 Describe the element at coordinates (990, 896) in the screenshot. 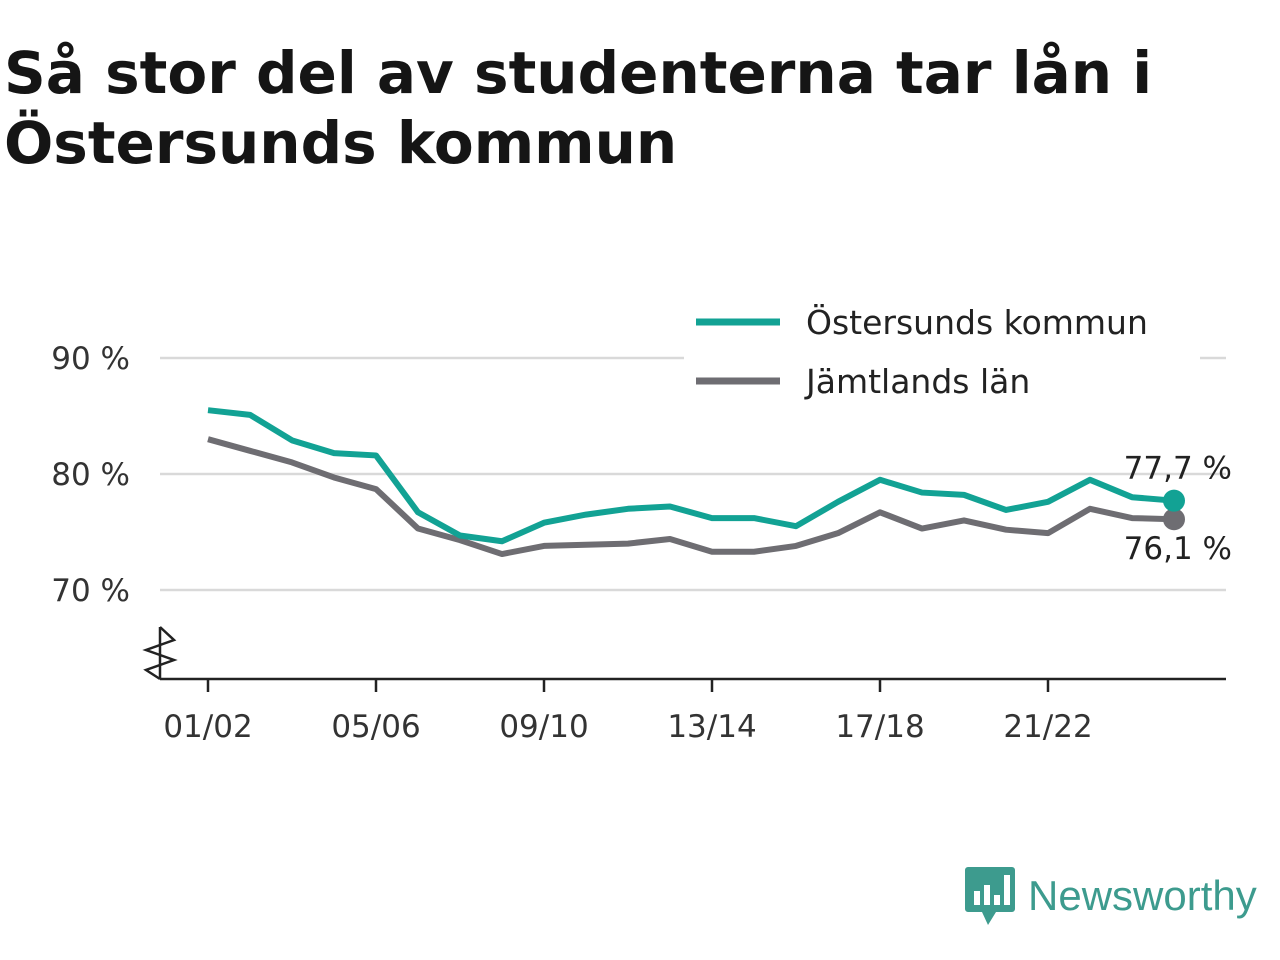

I see `newsworthy-logo-icon` at that location.